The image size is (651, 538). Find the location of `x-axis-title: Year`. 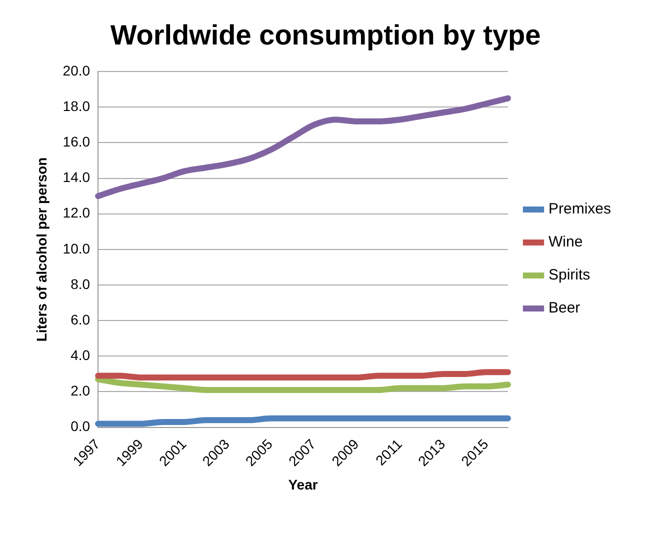

x-axis-title: Year is located at coordinates (303, 484).